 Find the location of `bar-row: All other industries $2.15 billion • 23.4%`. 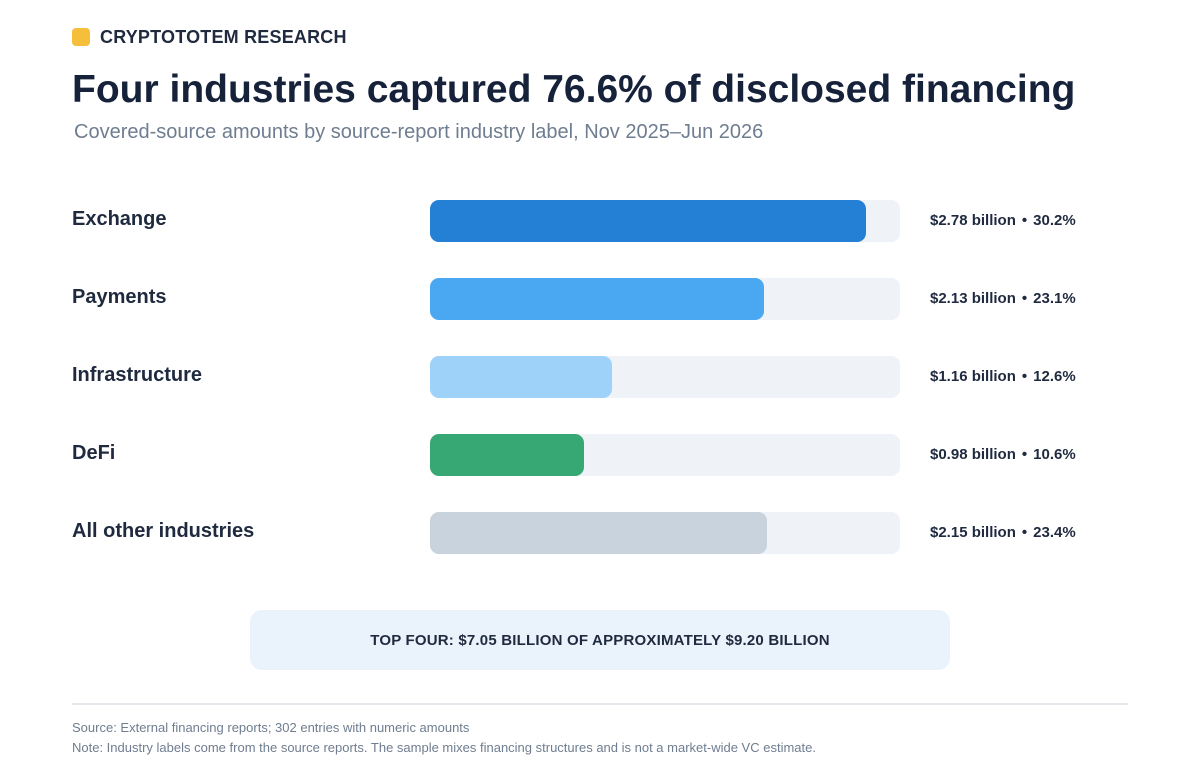

bar-row: All other industries $2.15 billion • 23.4% is located at coordinates (600, 533).